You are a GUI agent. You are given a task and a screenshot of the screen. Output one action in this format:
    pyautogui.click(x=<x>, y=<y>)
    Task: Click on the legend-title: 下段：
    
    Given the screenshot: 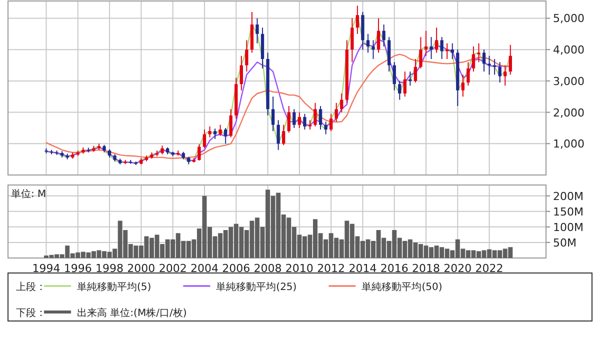 What is the action you would take?
    pyautogui.click(x=31, y=313)
    